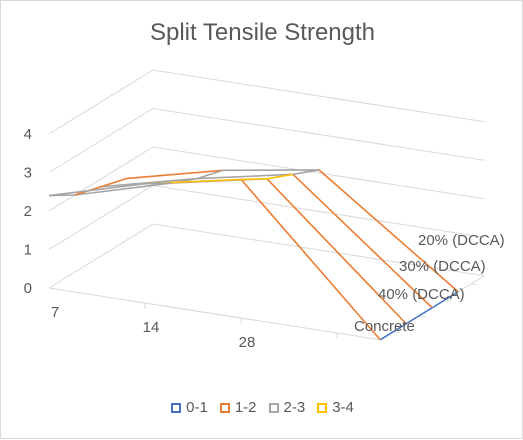 The image size is (523, 440). What do you see at coordinates (55, 312) in the screenshot?
I see `x-tick-label: 7` at bounding box center [55, 312].